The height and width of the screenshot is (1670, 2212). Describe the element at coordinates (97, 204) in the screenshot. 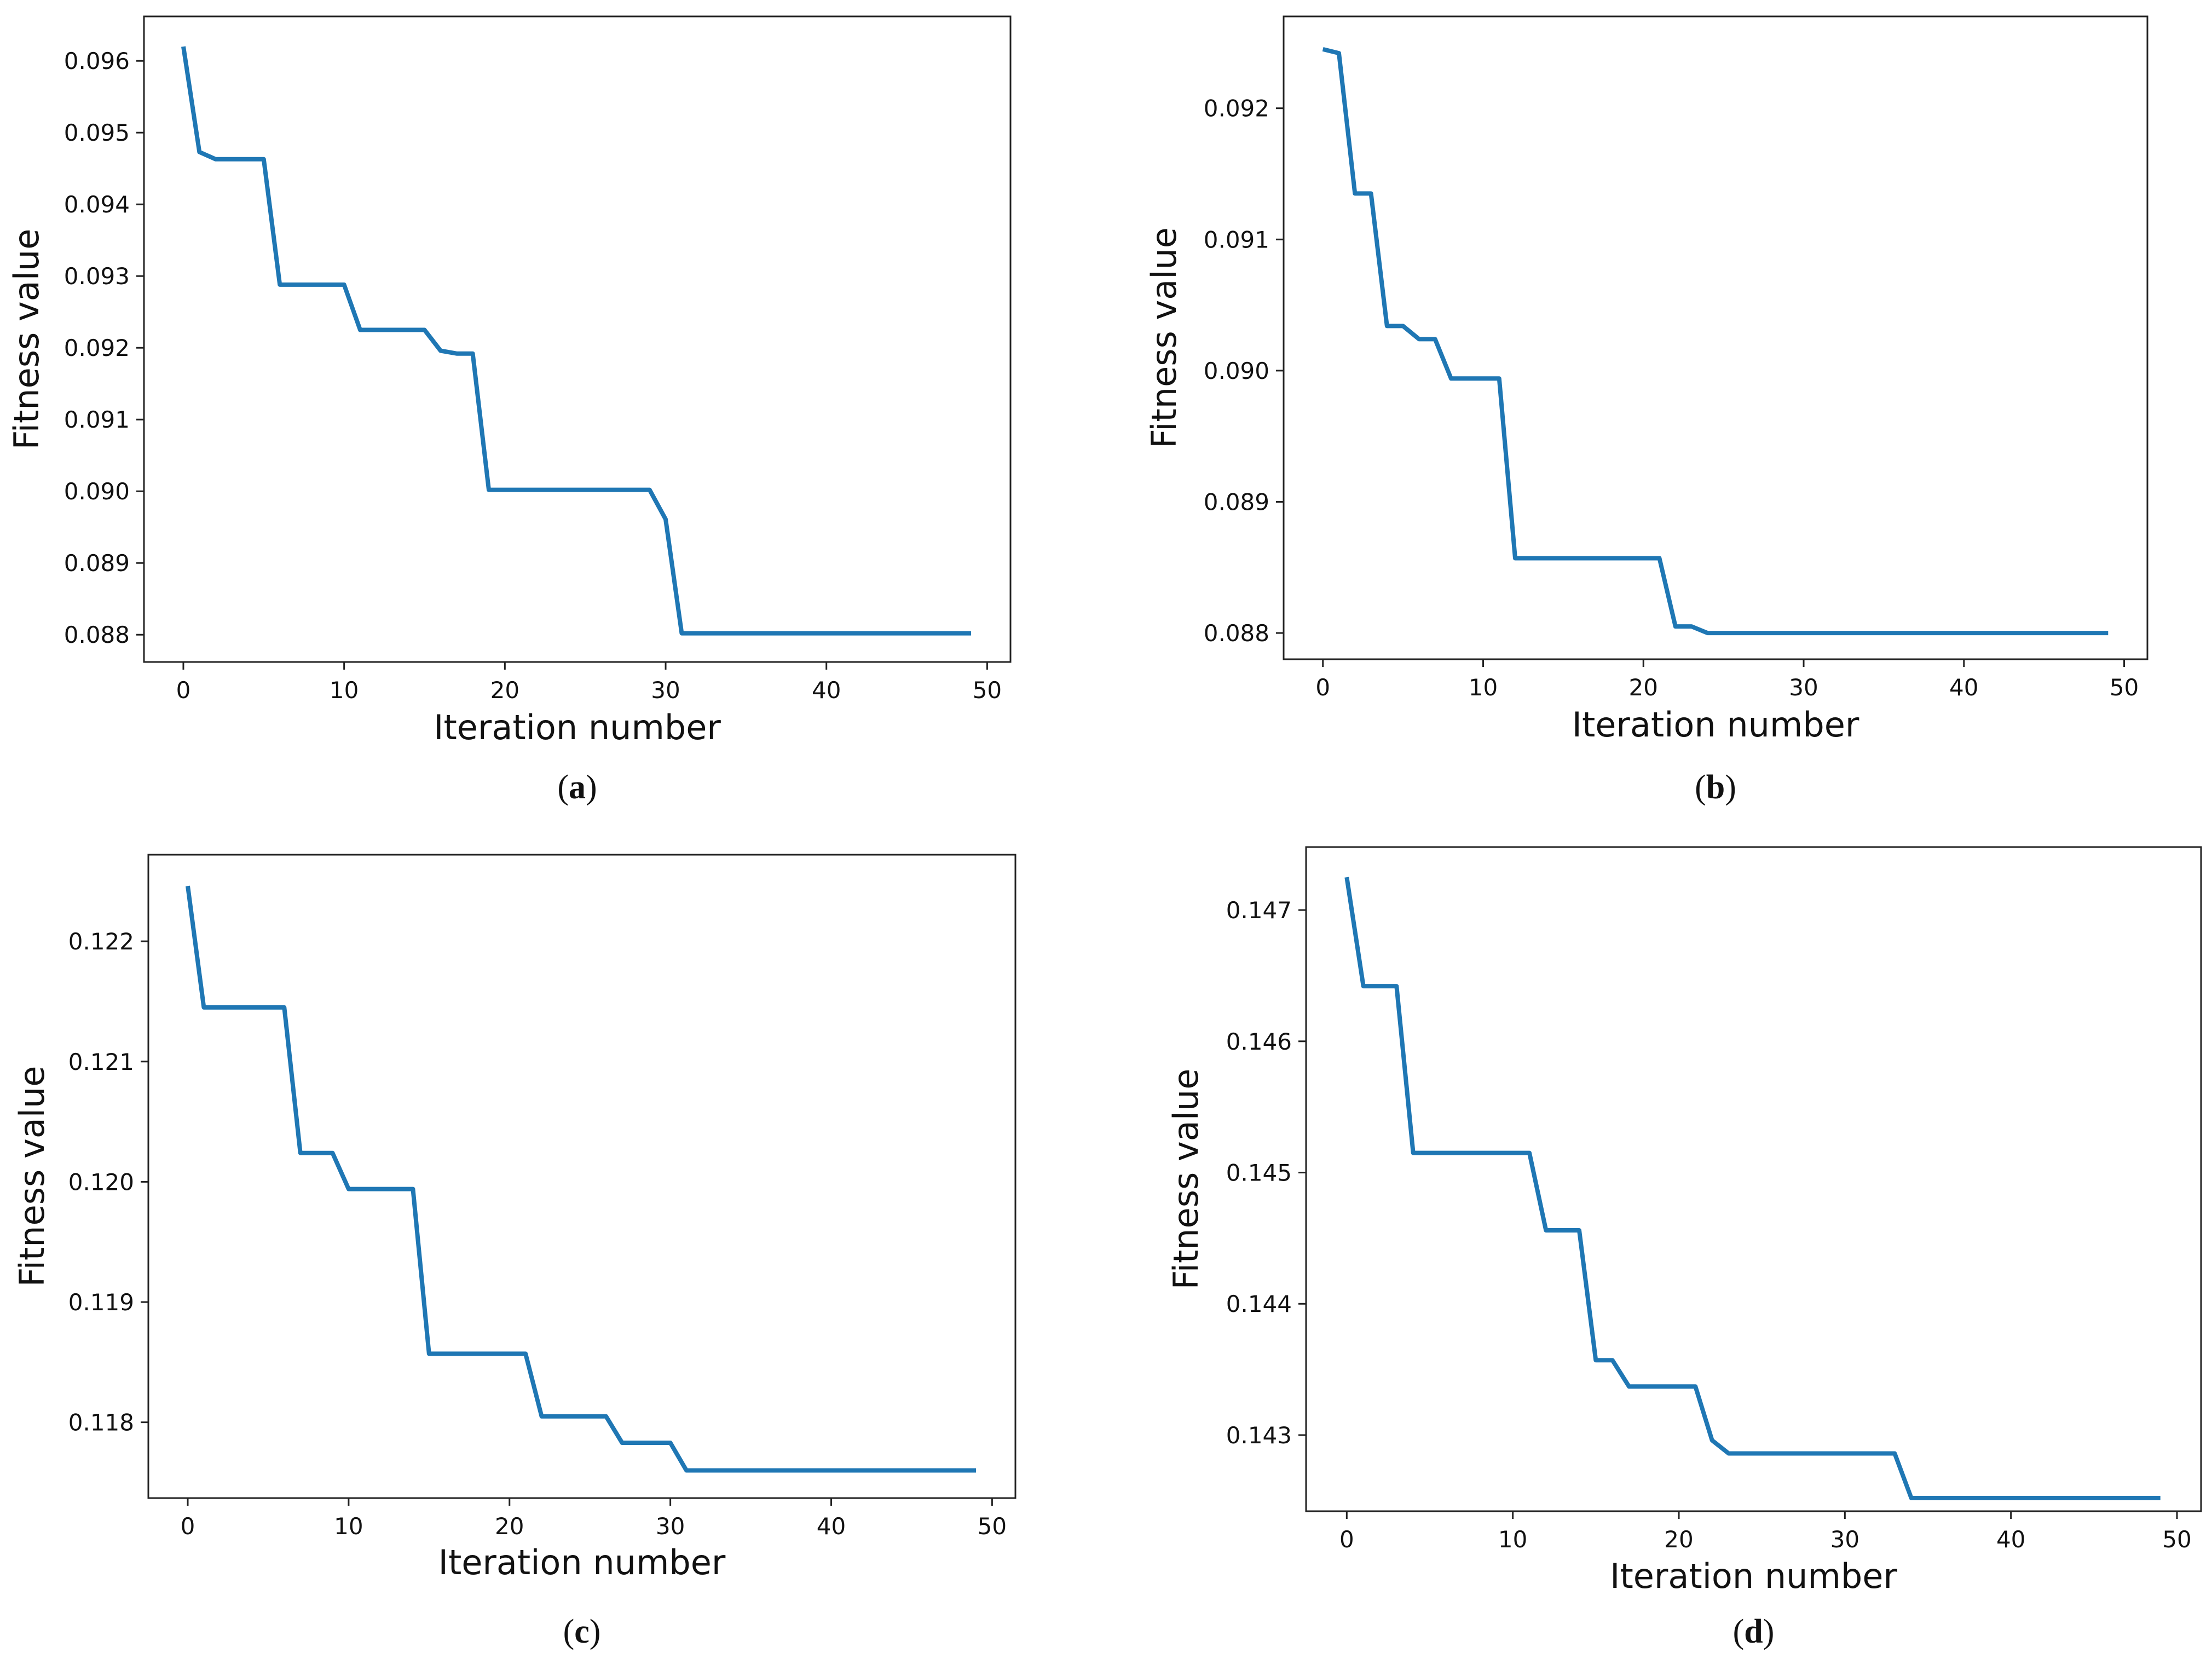

I see `y-tick-label: 0.094` at that location.